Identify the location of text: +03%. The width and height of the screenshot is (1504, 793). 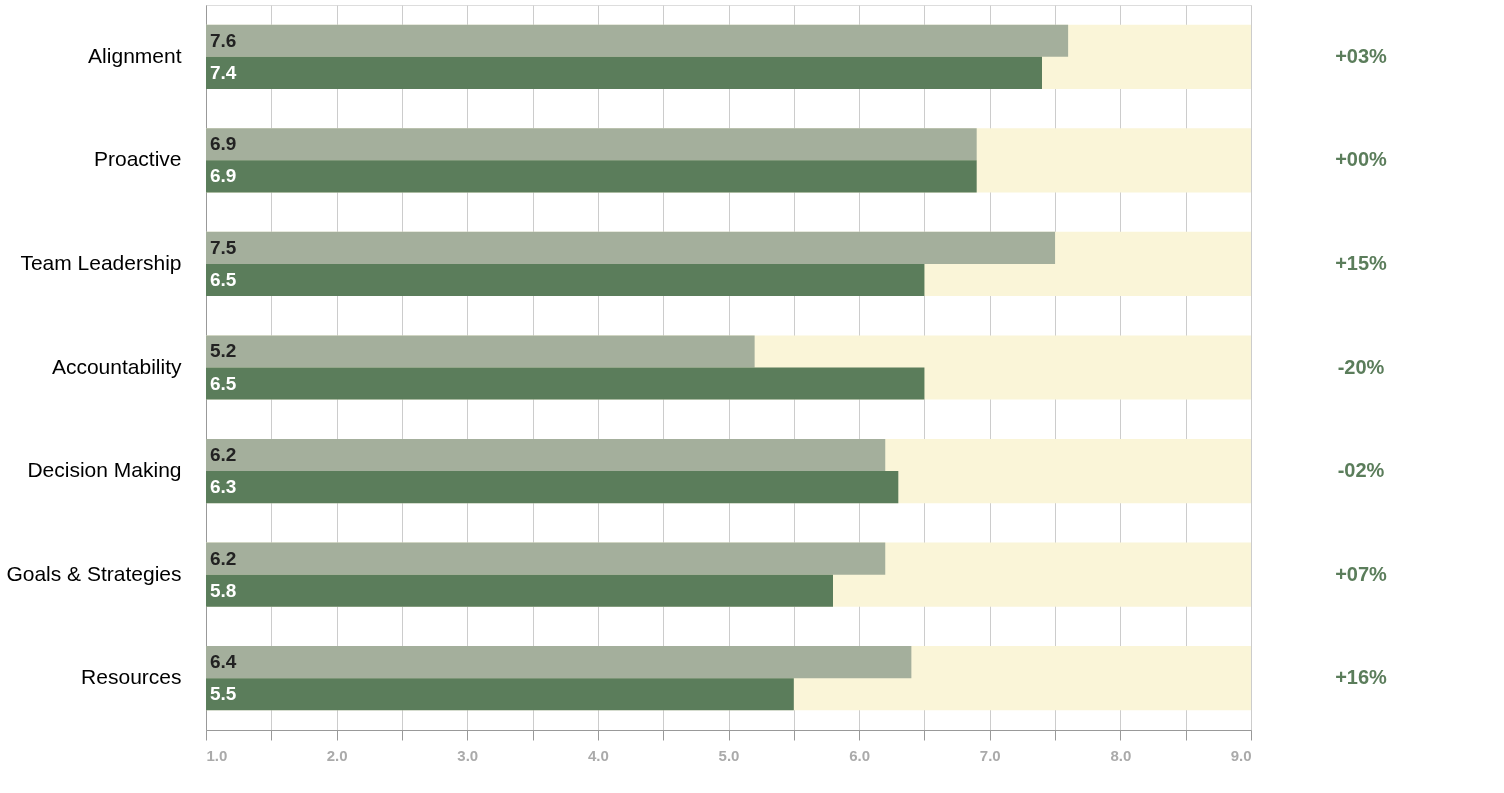
(1361, 55).